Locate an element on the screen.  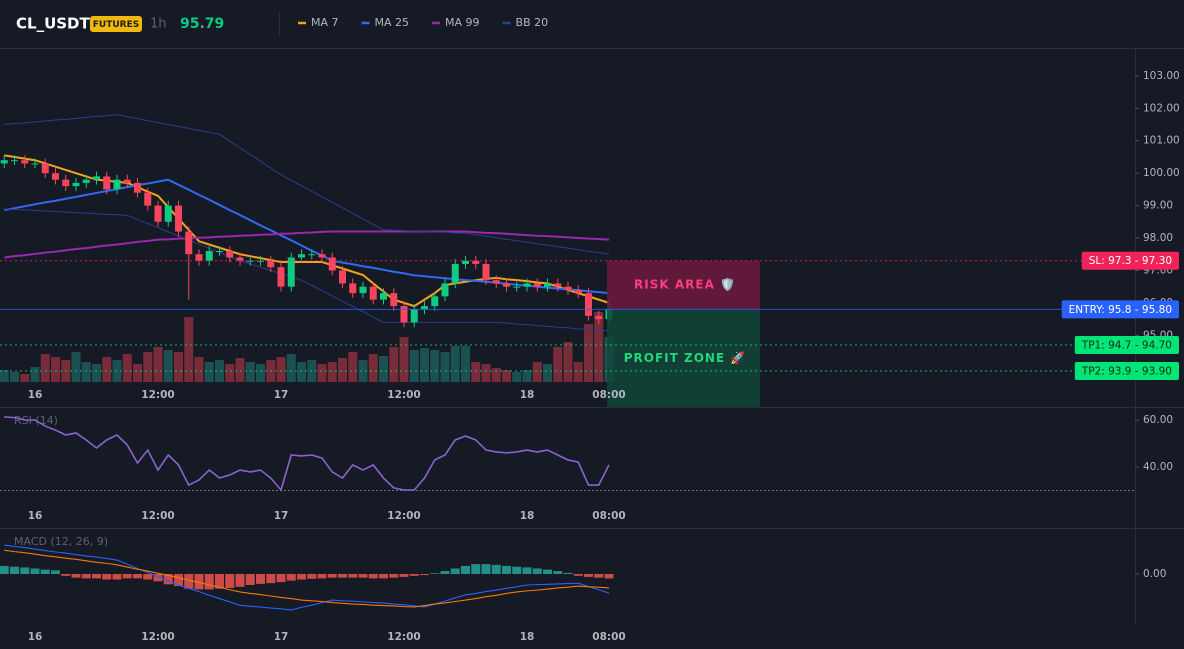
y-tick-label: 103.00 is located at coordinates (1161, 76).